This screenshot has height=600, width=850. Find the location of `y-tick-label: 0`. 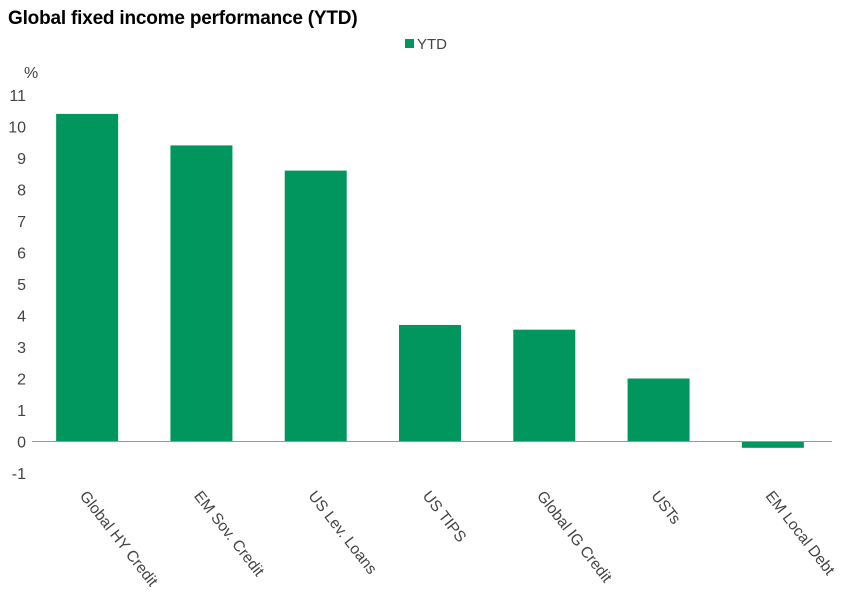

y-tick-label: 0 is located at coordinates (21, 443).